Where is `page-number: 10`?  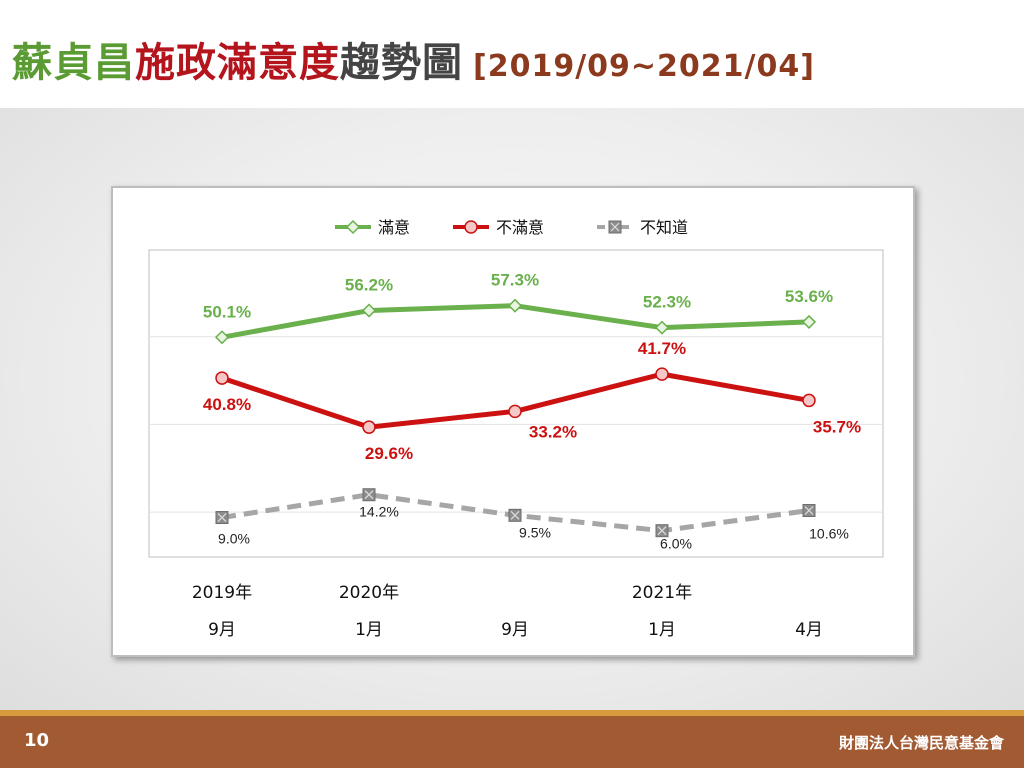 page-number: 10 is located at coordinates (37, 740).